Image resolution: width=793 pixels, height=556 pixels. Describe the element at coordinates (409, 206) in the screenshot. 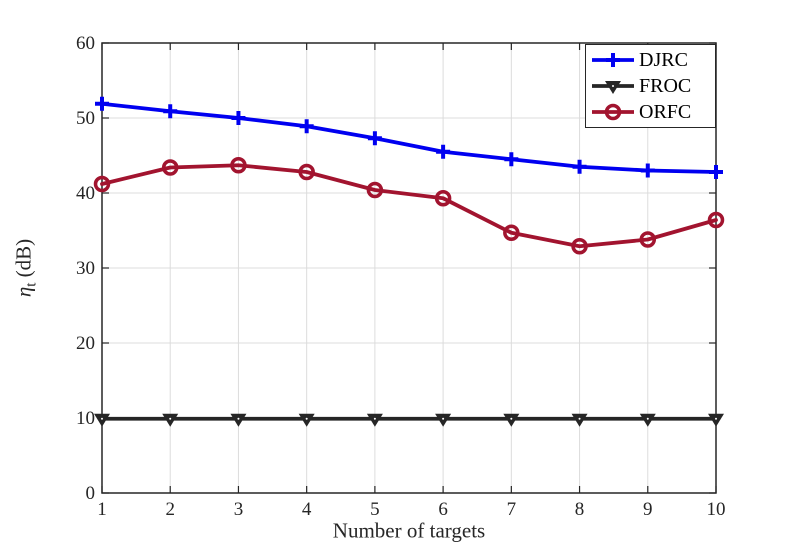

I see `series-orfc` at that location.